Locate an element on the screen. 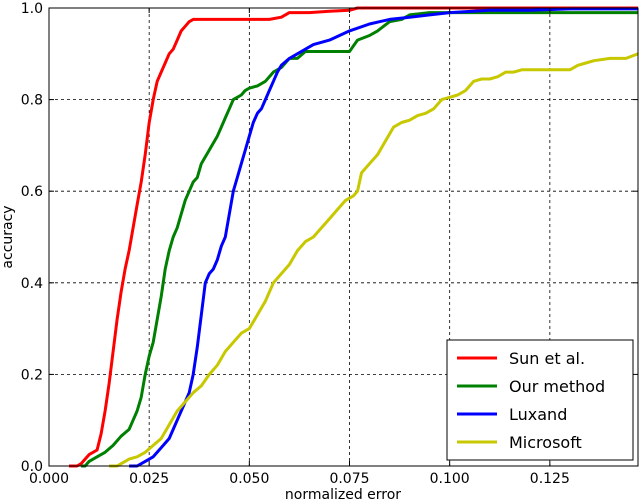 Image resolution: width=640 pixels, height=501 pixels. x-tick-label: 0.000 is located at coordinates (49, 479).